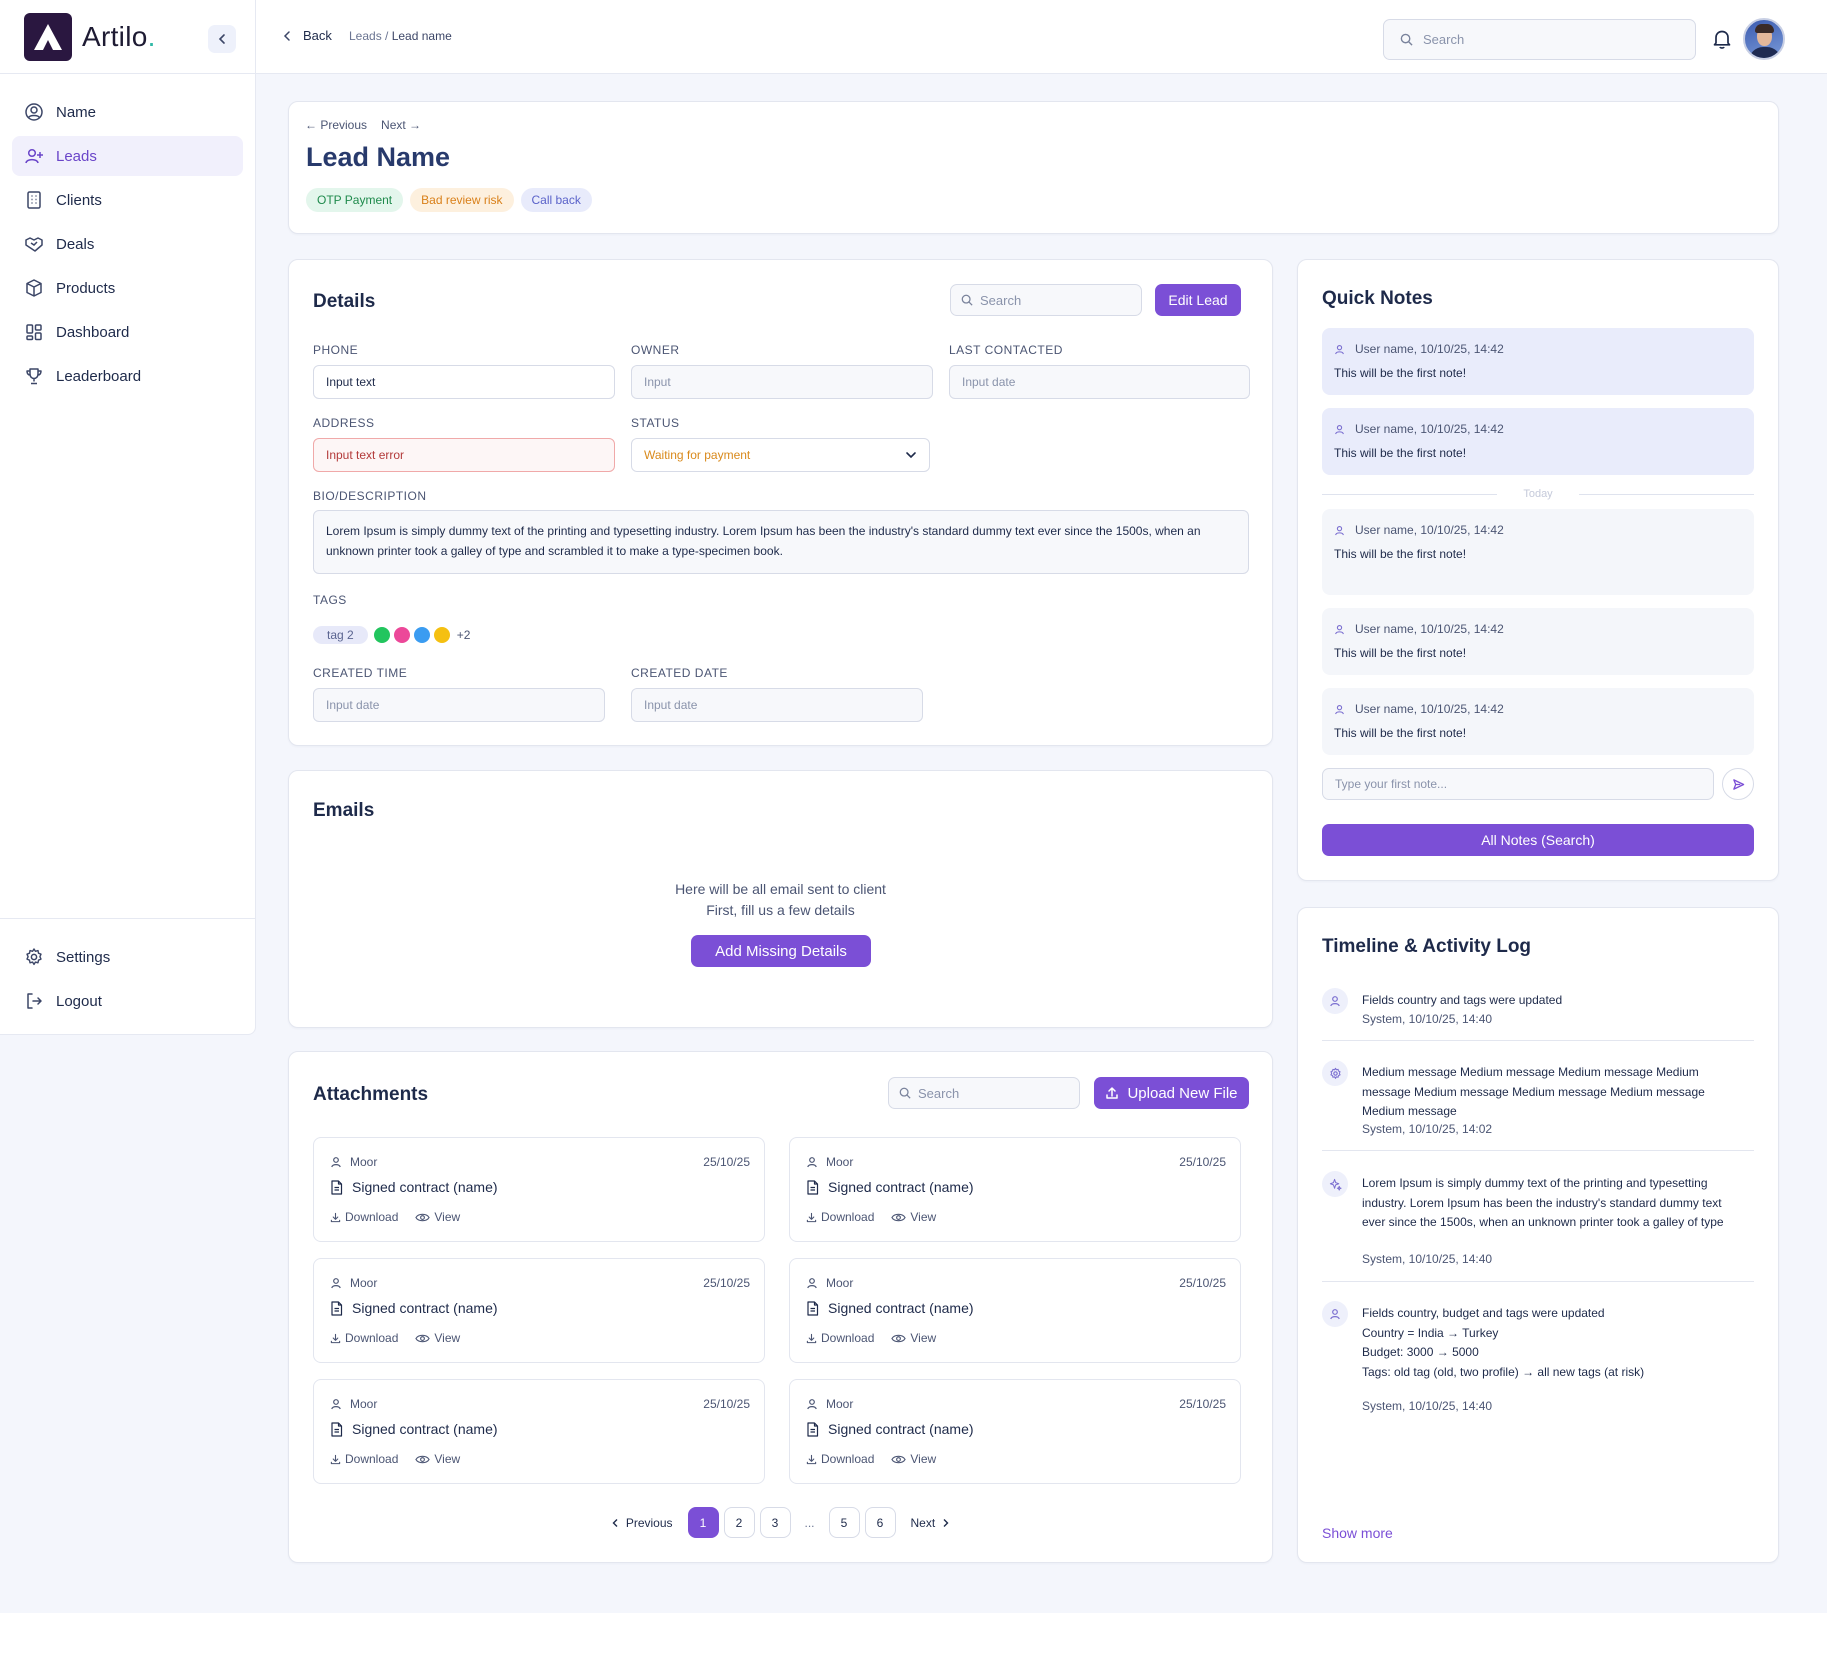 The height and width of the screenshot is (1673, 1827). What do you see at coordinates (127, 957) in the screenshot?
I see `sidebar-item-settings: Settings` at bounding box center [127, 957].